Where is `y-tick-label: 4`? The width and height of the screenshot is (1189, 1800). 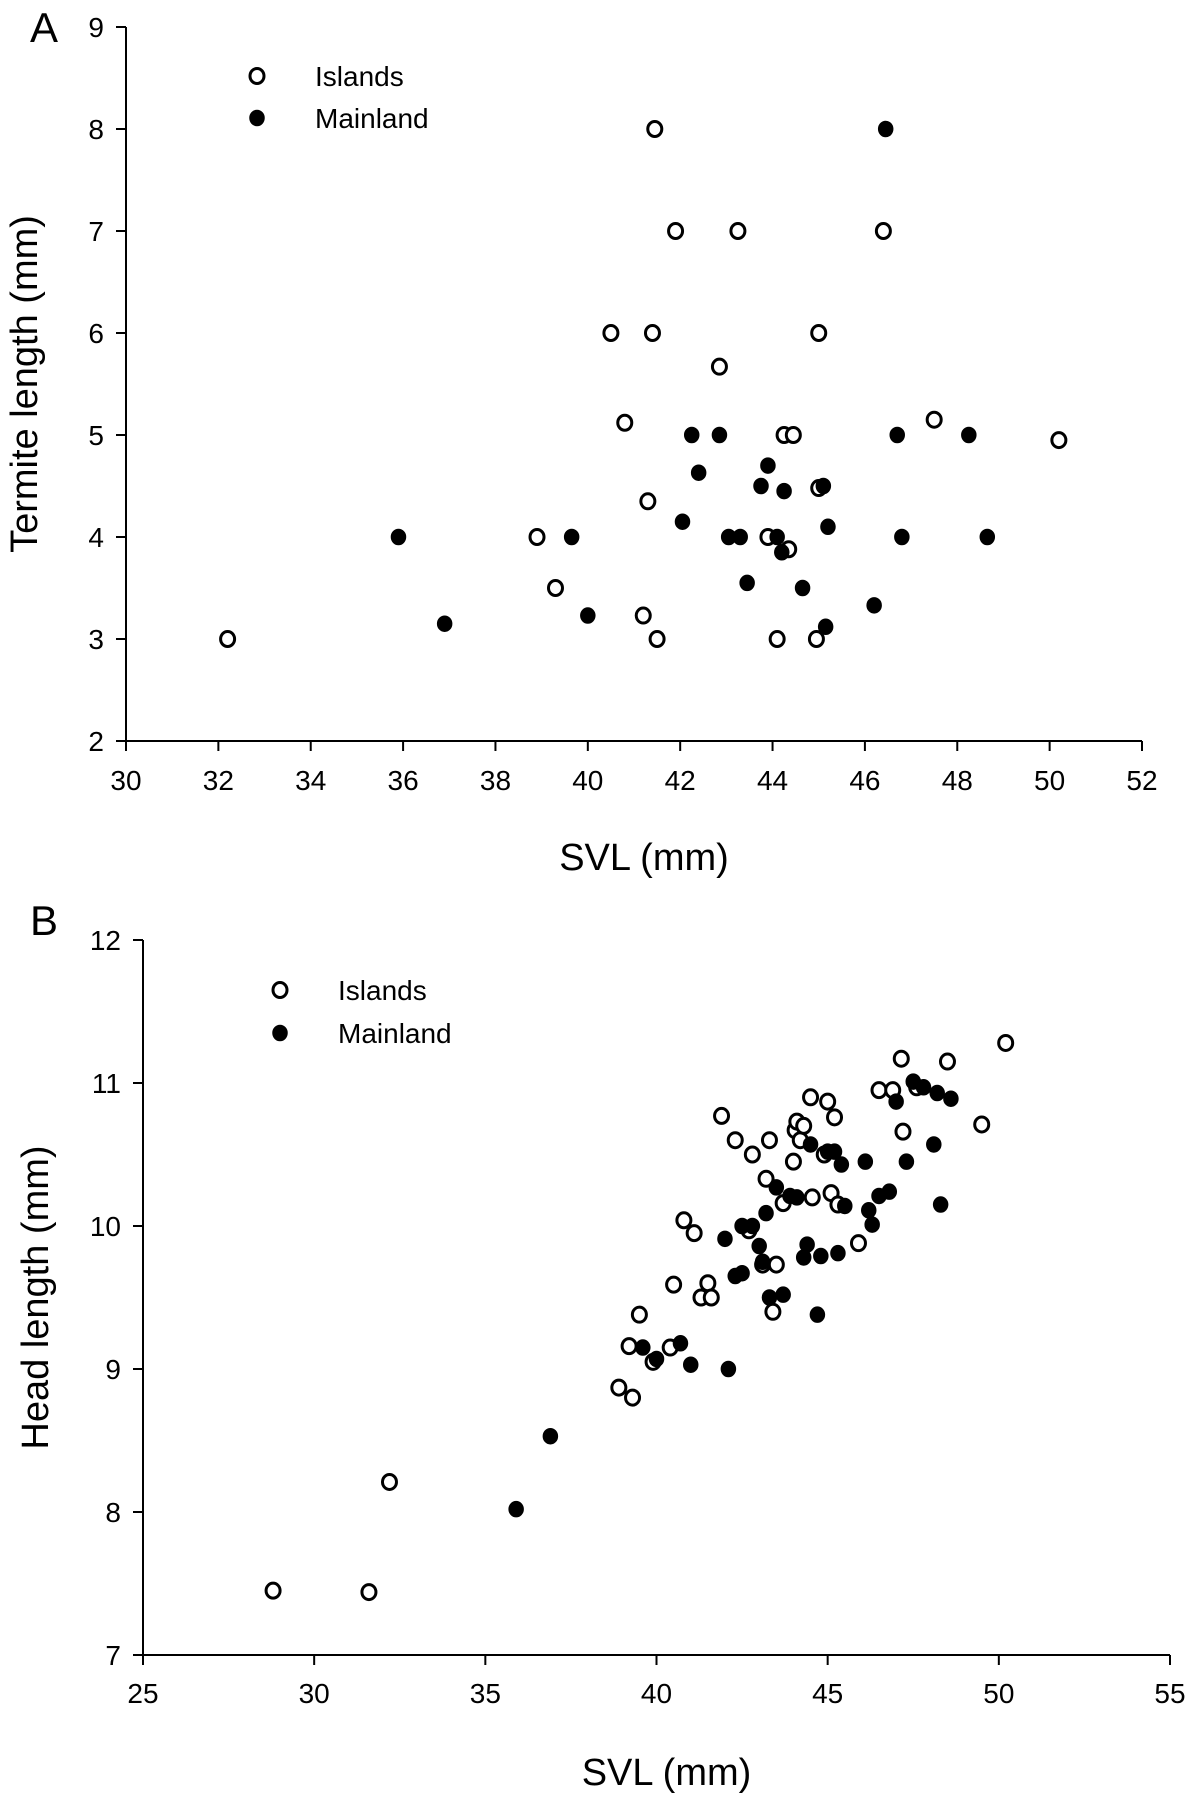
y-tick-label: 4 is located at coordinates (96, 537).